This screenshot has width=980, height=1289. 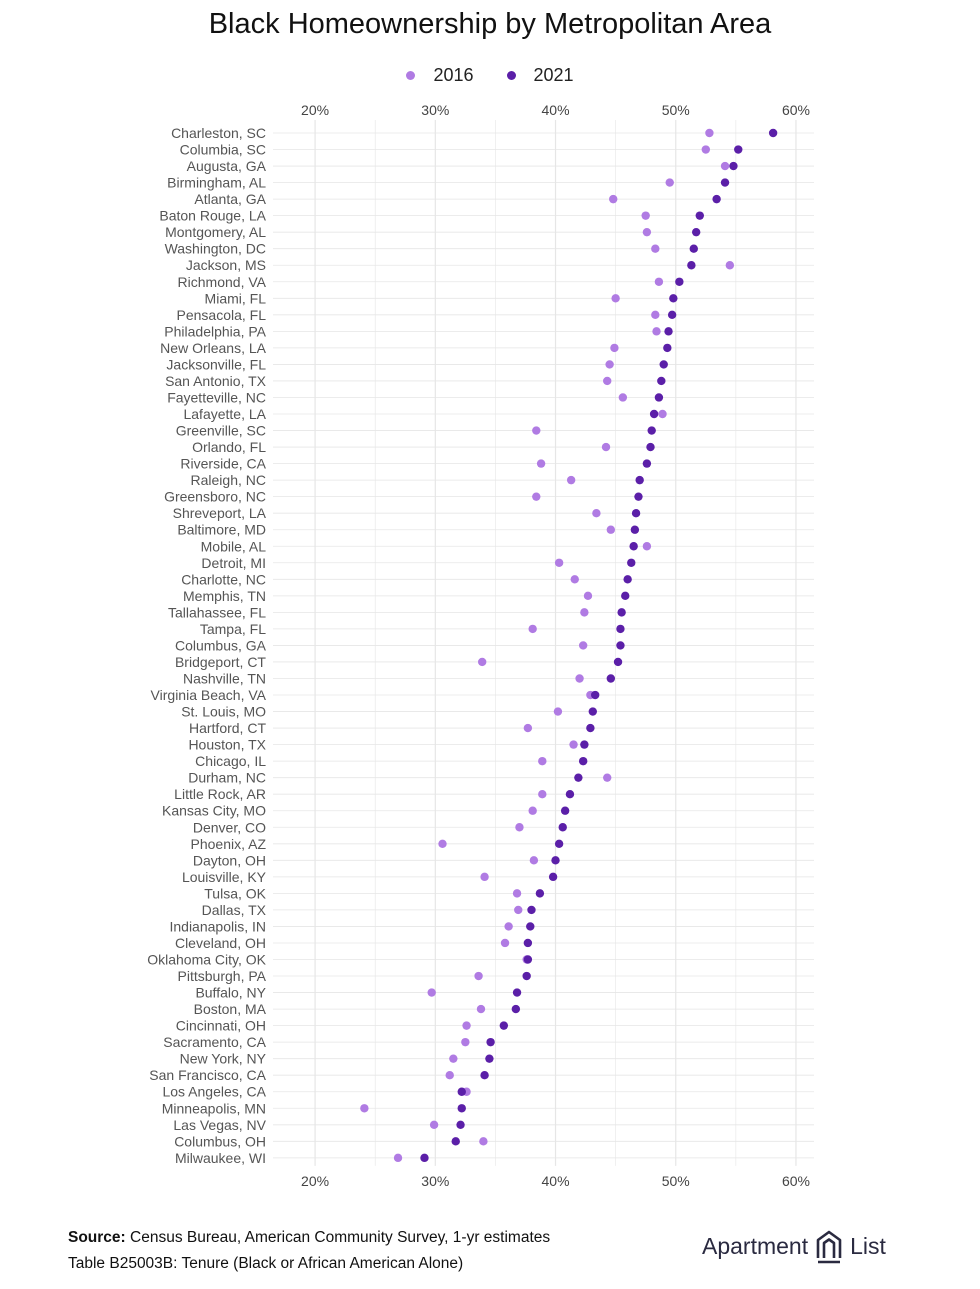 What do you see at coordinates (229, 860) in the screenshot?
I see `metro-label: Dayton, OH` at bounding box center [229, 860].